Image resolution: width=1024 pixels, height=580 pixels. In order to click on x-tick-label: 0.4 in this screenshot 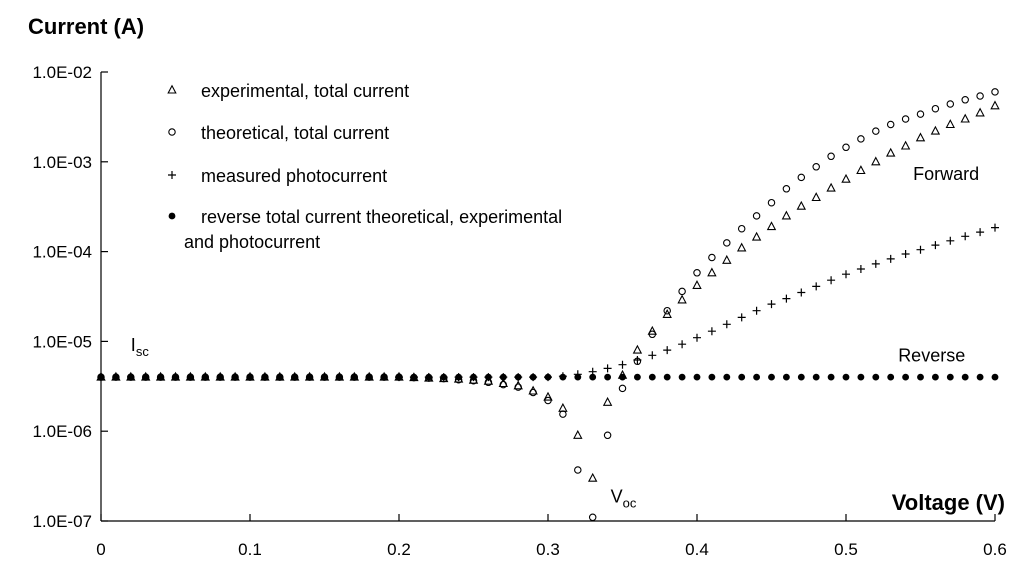, I will do `click(697, 549)`.